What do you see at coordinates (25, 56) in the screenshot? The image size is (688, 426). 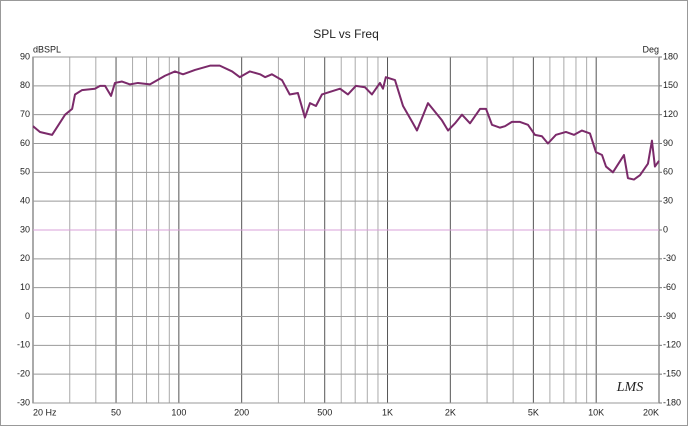 I see `y-tick-label: 90` at bounding box center [25, 56].